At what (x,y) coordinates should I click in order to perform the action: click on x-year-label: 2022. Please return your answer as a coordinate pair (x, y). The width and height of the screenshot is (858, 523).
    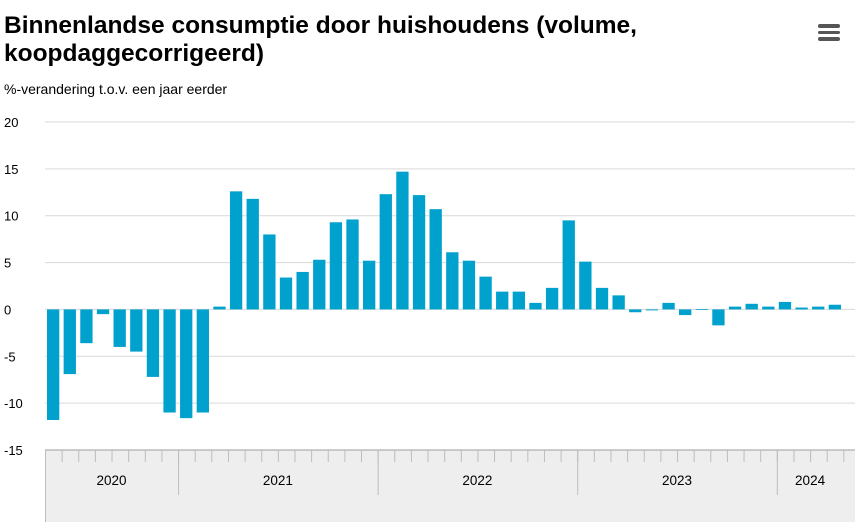
    Looking at the image, I should click on (477, 480).